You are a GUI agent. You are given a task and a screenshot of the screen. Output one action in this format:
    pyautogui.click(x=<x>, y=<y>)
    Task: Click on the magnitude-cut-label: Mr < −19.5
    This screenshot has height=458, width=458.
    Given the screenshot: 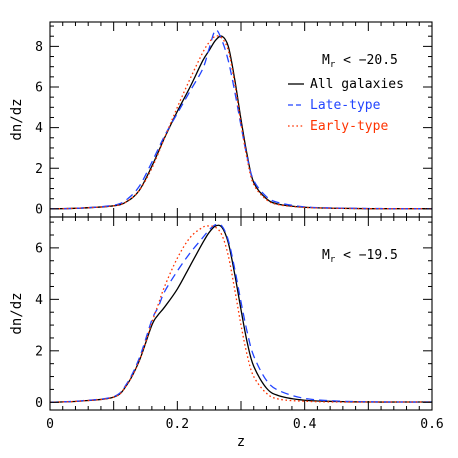 What is the action you would take?
    pyautogui.click(x=360, y=256)
    